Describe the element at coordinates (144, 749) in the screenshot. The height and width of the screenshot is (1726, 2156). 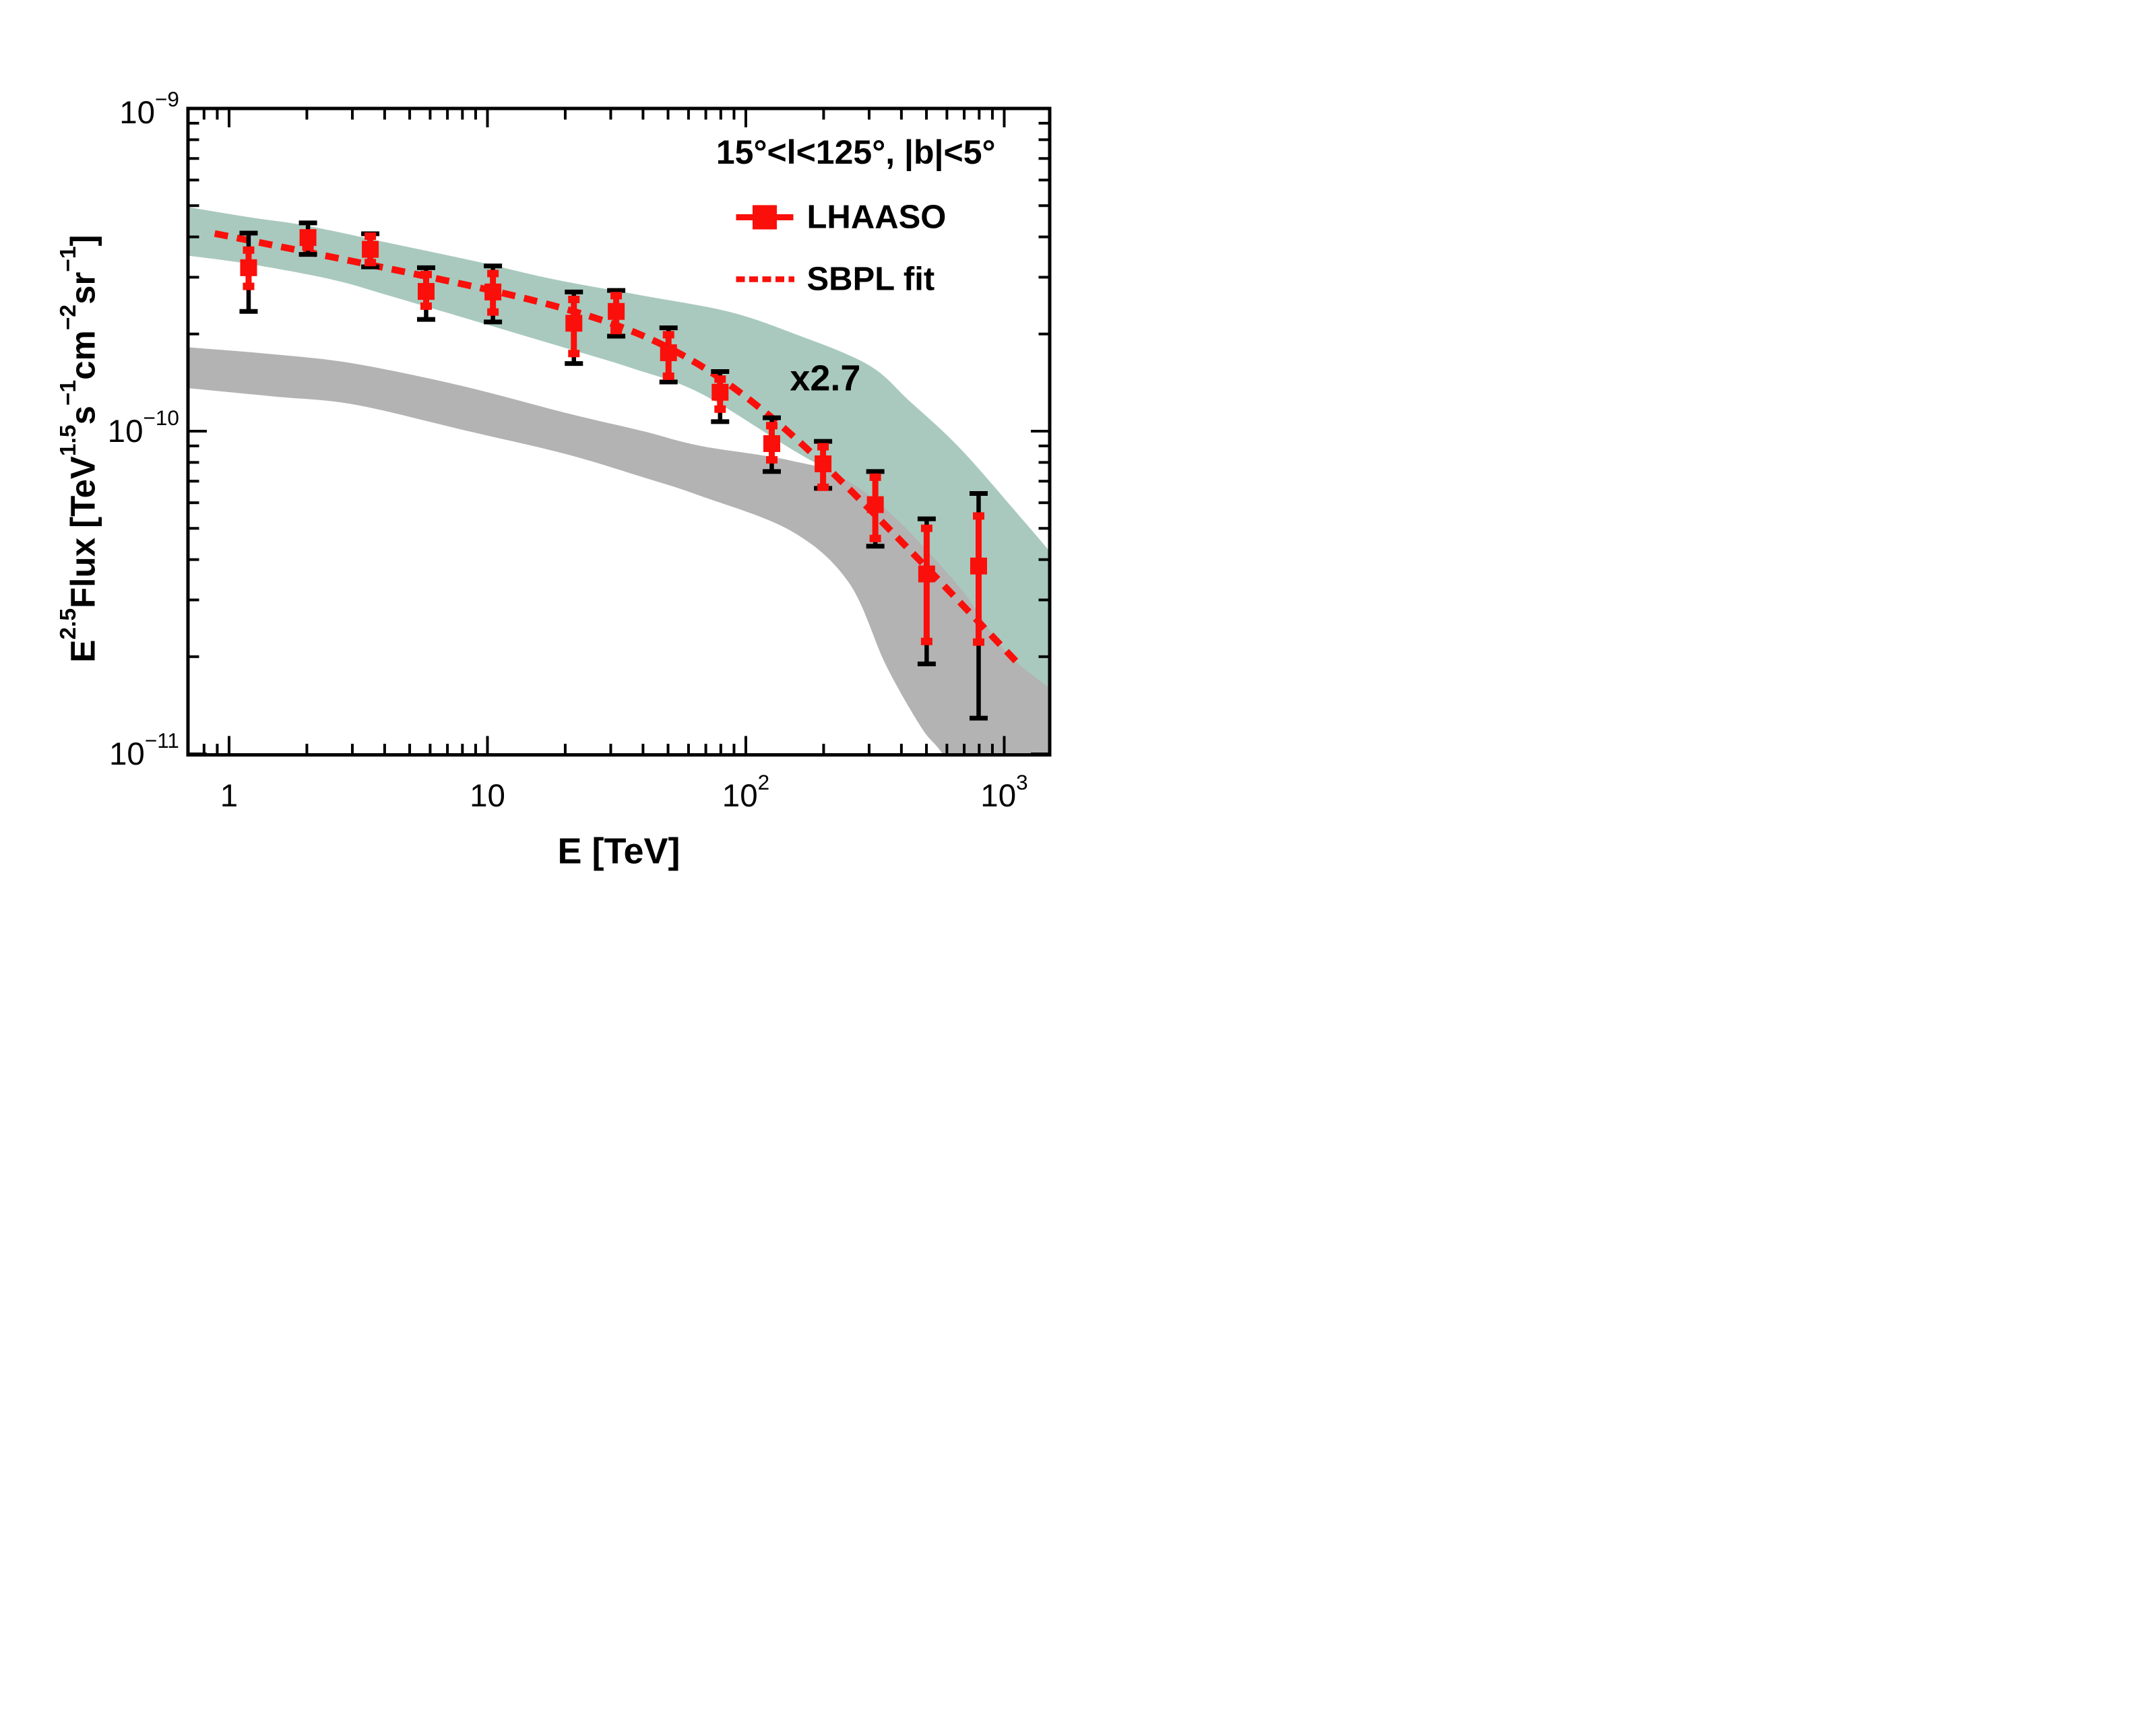
I see `y-tick-label: 10−11` at that location.